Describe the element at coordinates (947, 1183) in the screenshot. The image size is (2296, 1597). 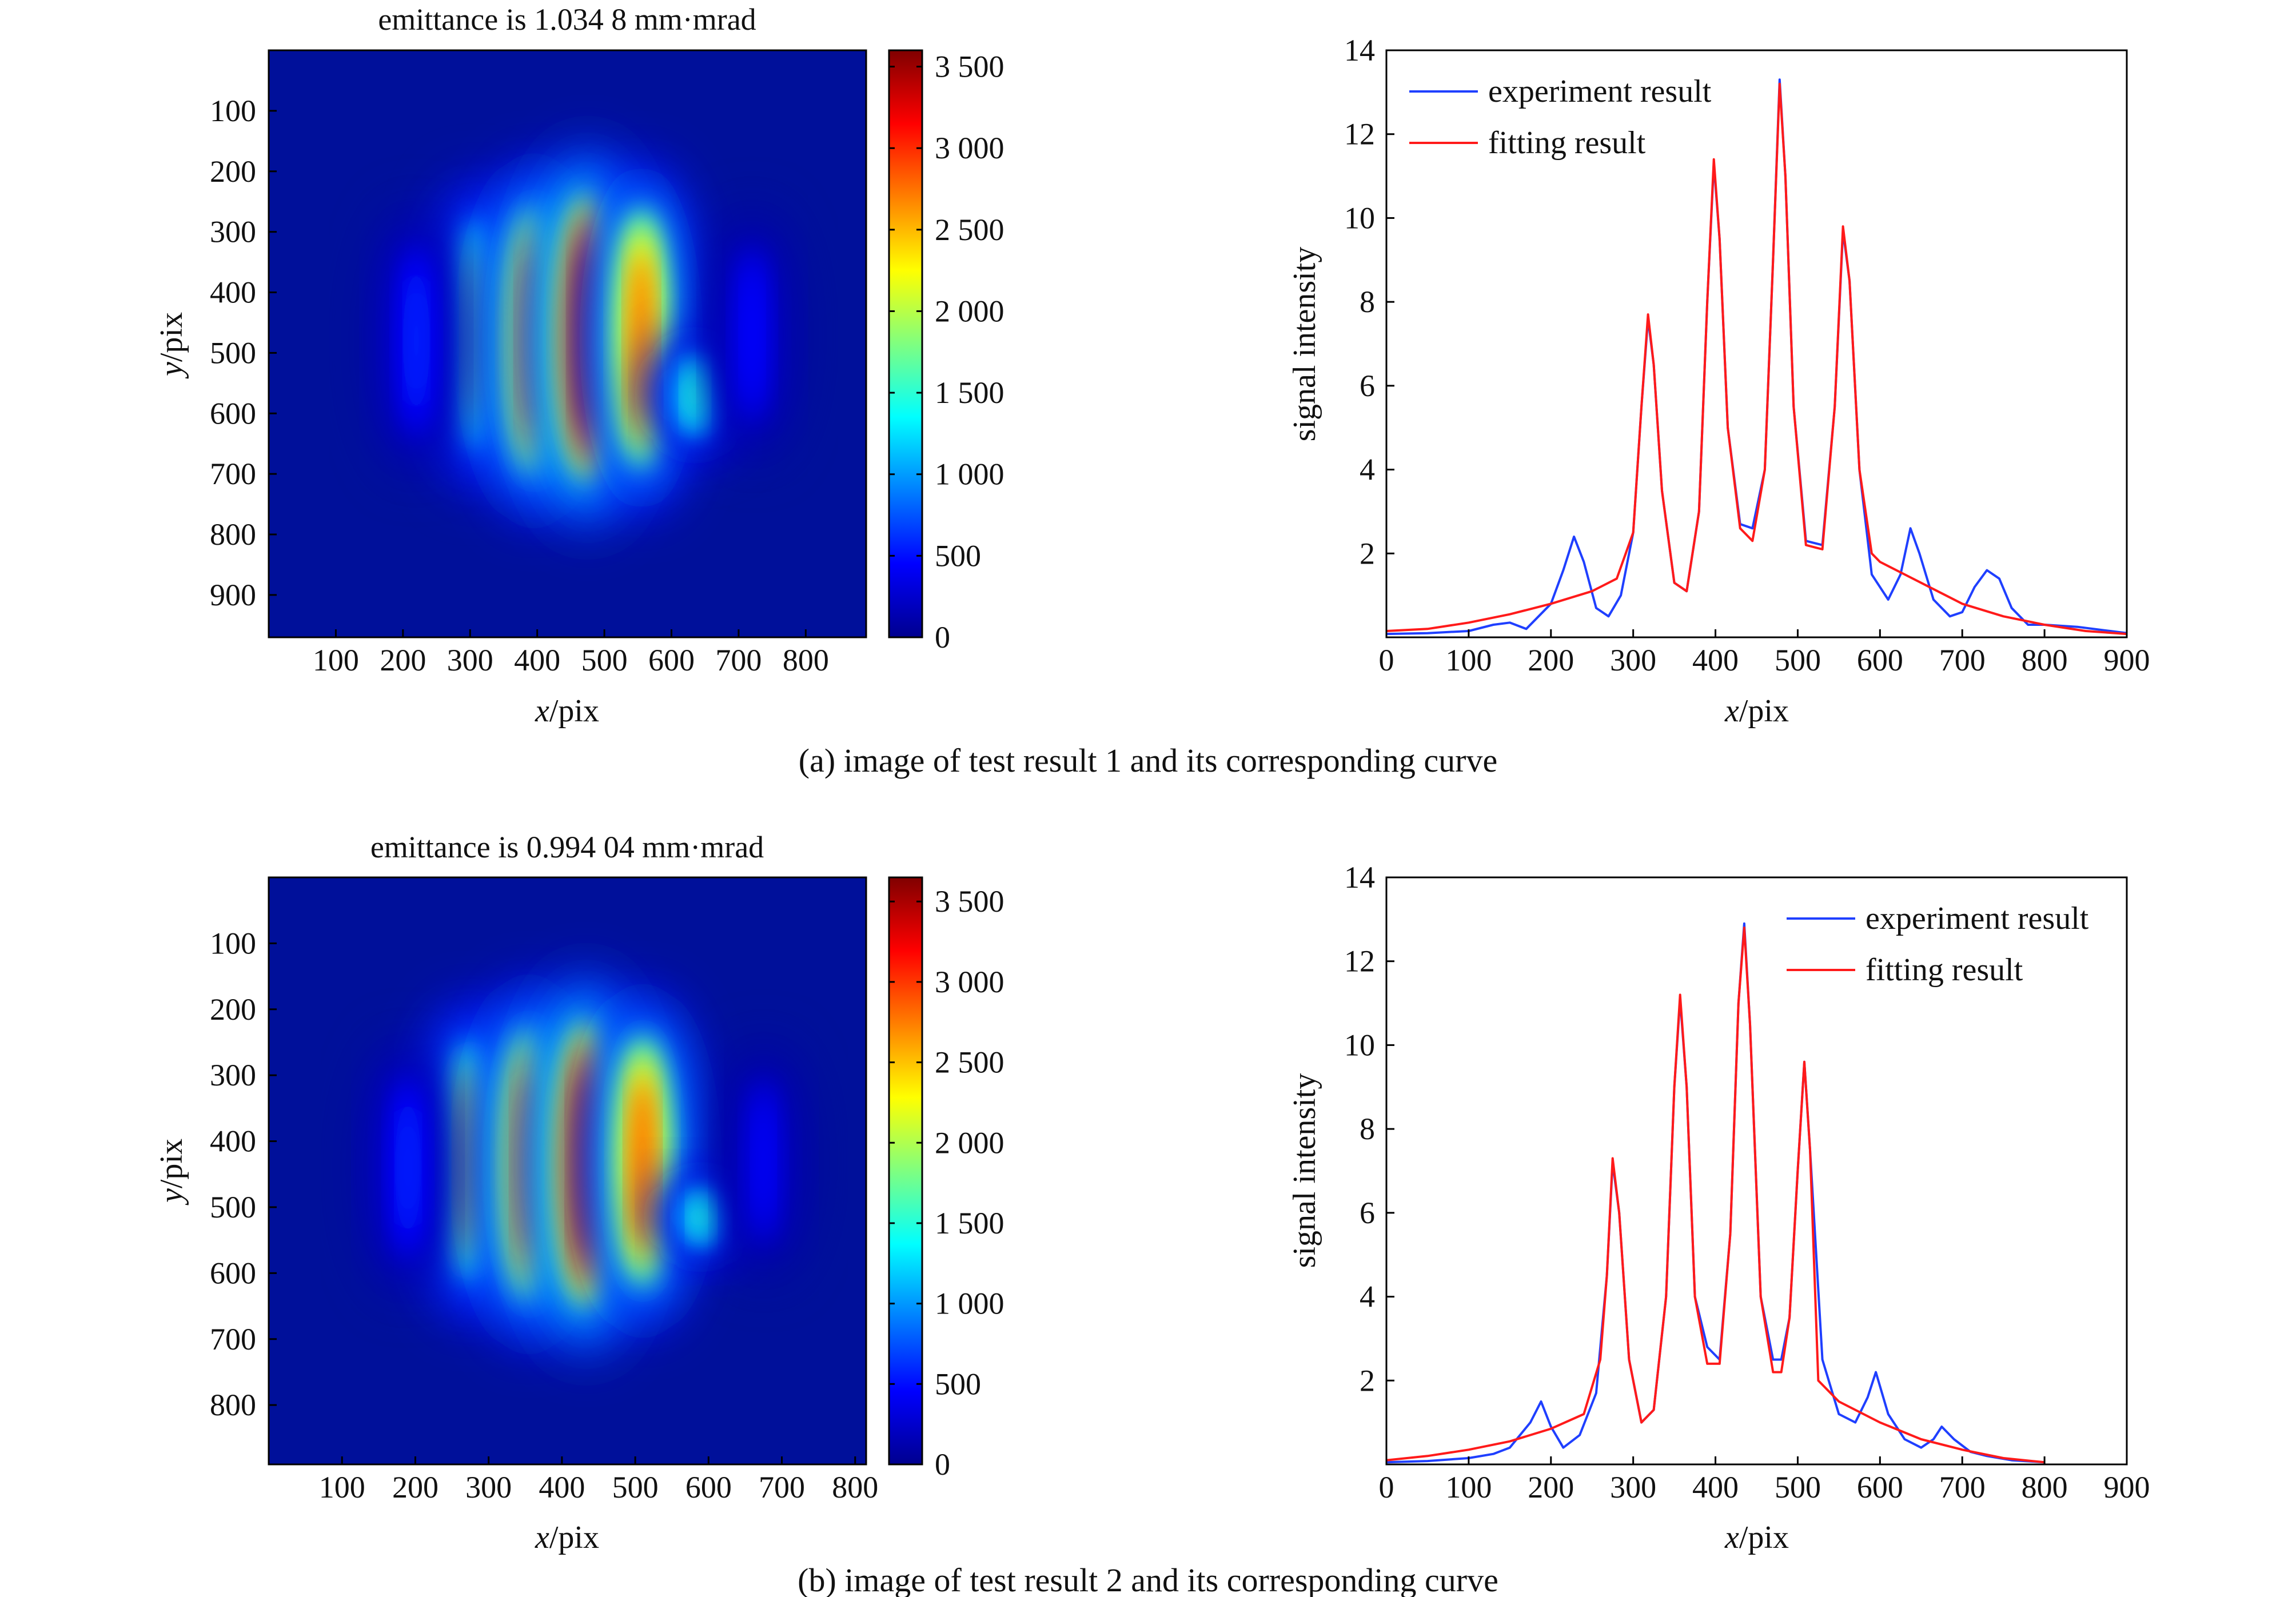
I see `colorbar-ticks-b: 0 500 1 000 1 500 2 000 2 500 3 000 3 500` at that location.